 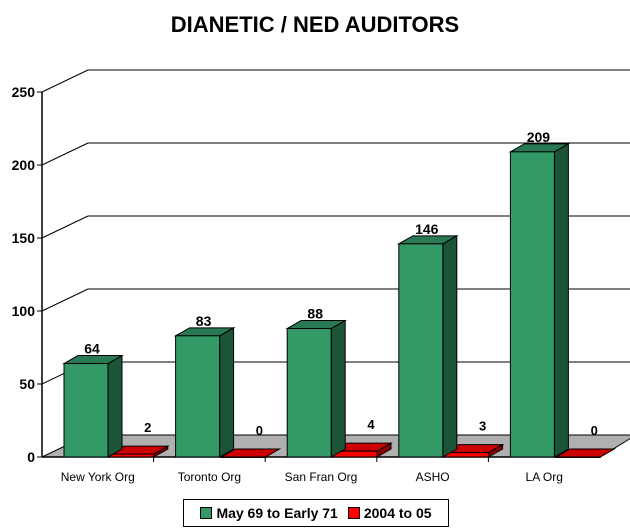 What do you see at coordinates (24, 165) in the screenshot?
I see `y-tick-label: 200` at bounding box center [24, 165].